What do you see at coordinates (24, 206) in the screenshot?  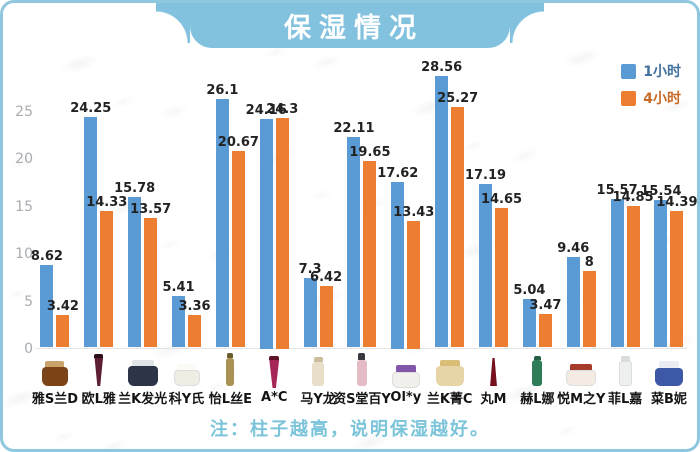 I see `y-axis-tick: 15` at bounding box center [24, 206].